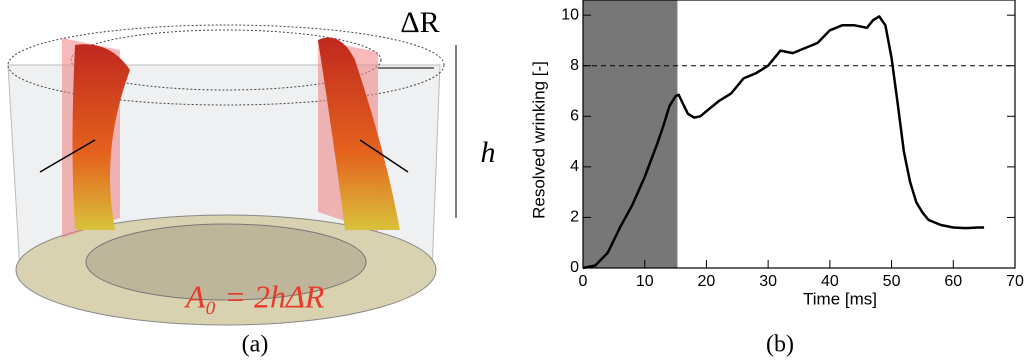  What do you see at coordinates (488, 152) in the screenshot?
I see `h-label: h` at bounding box center [488, 152].